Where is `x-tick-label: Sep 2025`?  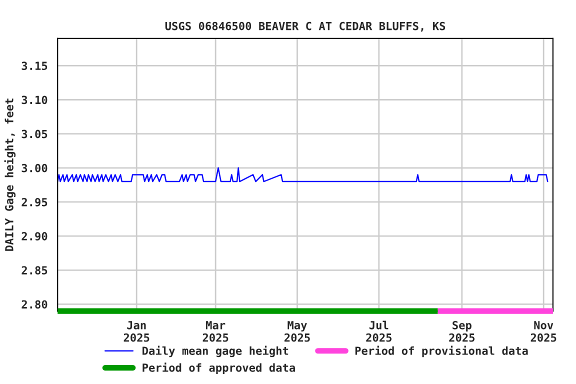
x-tick-label: Sep 2025 is located at coordinates (462, 331).